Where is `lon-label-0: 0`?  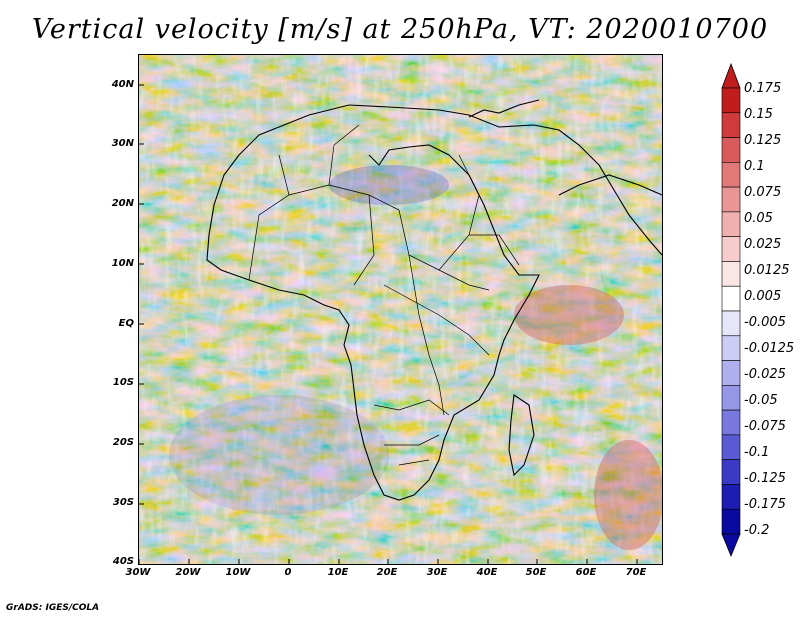 lon-label-0: 0 is located at coordinates (288, 572).